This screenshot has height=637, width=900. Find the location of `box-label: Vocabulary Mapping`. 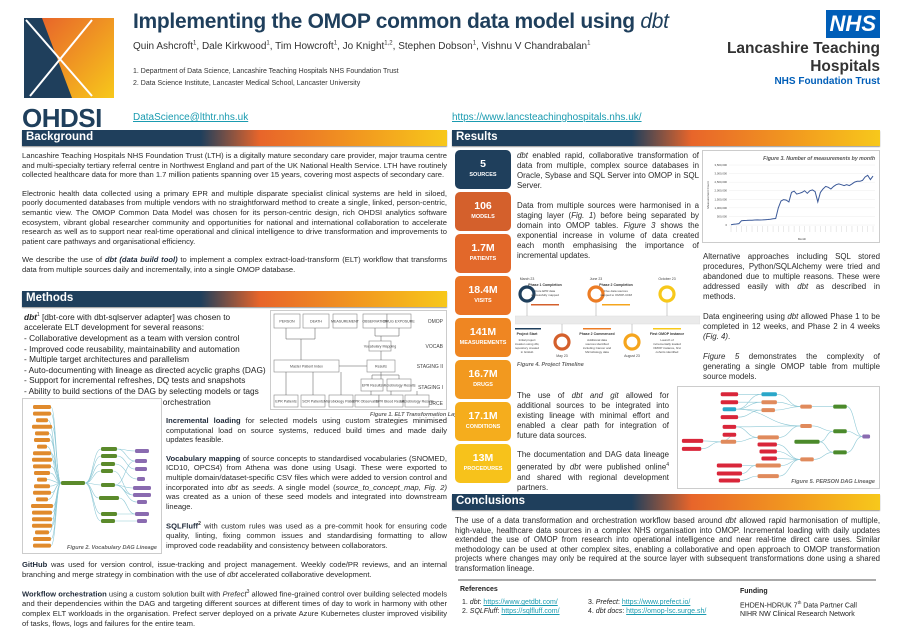

box-label: Vocabulary Mapping is located at coordinates (380, 347).